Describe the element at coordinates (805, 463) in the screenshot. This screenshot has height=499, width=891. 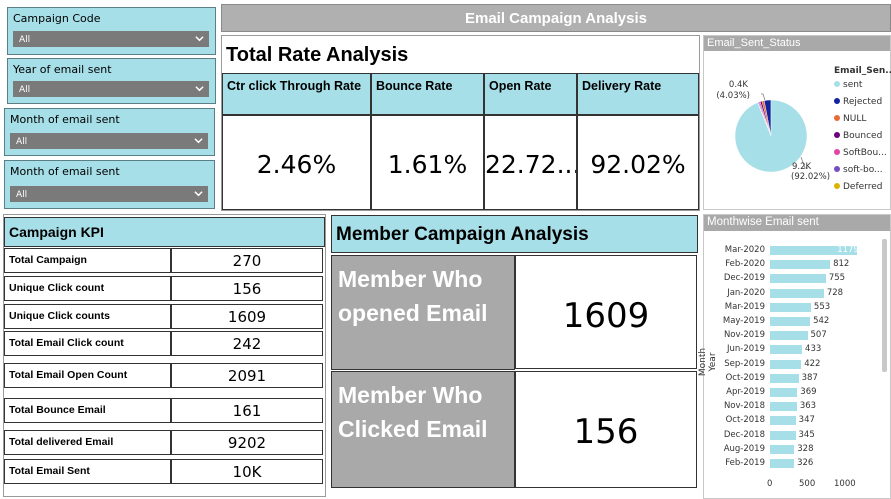
I see `bar-value-label: 326` at that location.